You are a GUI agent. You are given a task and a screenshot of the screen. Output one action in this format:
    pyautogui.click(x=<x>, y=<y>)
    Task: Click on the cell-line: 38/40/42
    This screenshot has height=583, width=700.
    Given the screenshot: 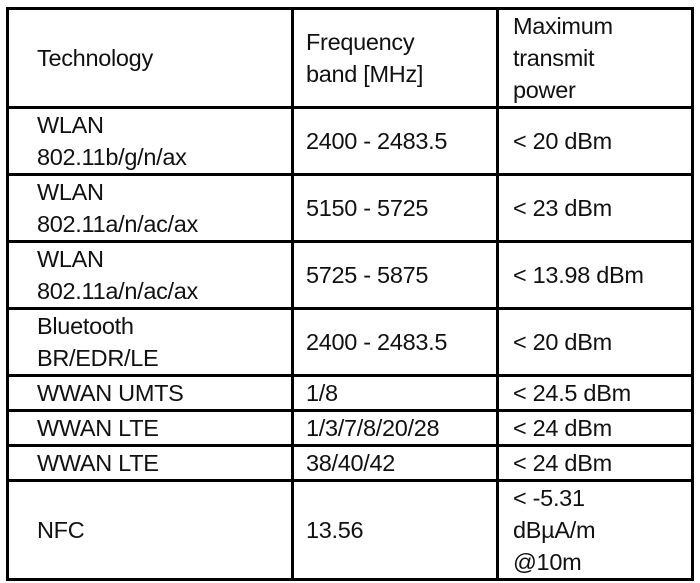 What is the action you would take?
    pyautogui.click(x=351, y=463)
    